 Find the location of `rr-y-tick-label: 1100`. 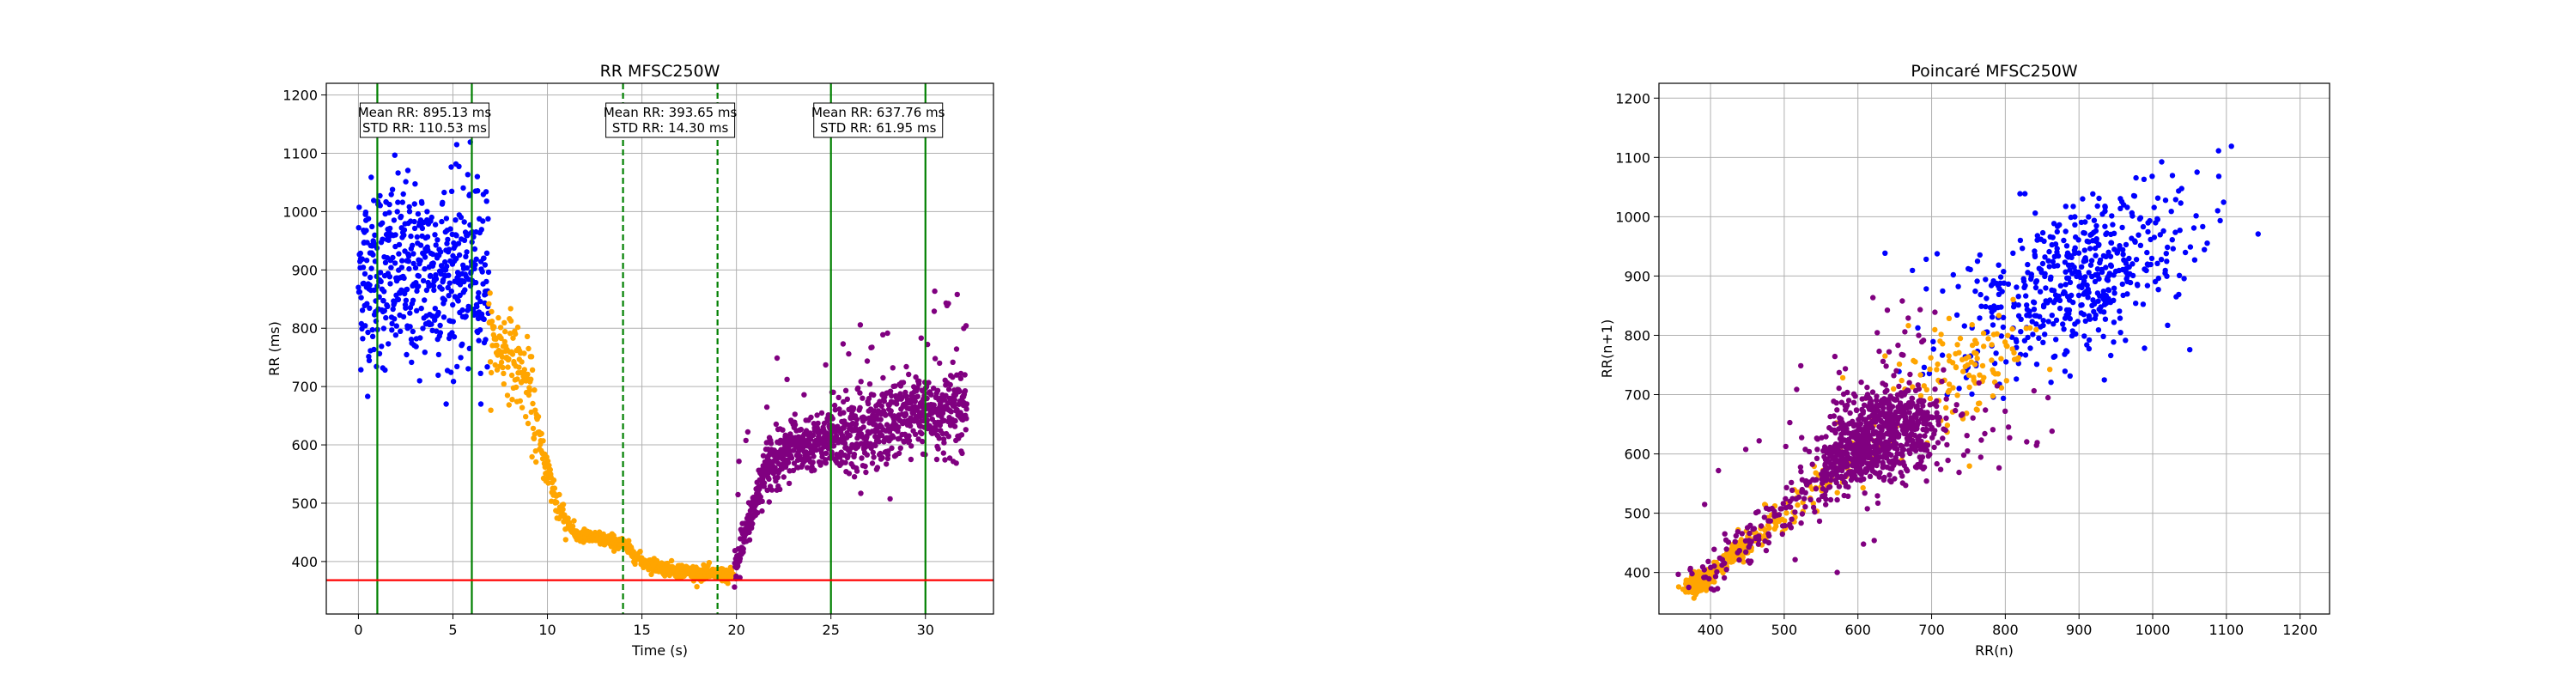

rr-y-tick-label: 1100 is located at coordinates (301, 153).